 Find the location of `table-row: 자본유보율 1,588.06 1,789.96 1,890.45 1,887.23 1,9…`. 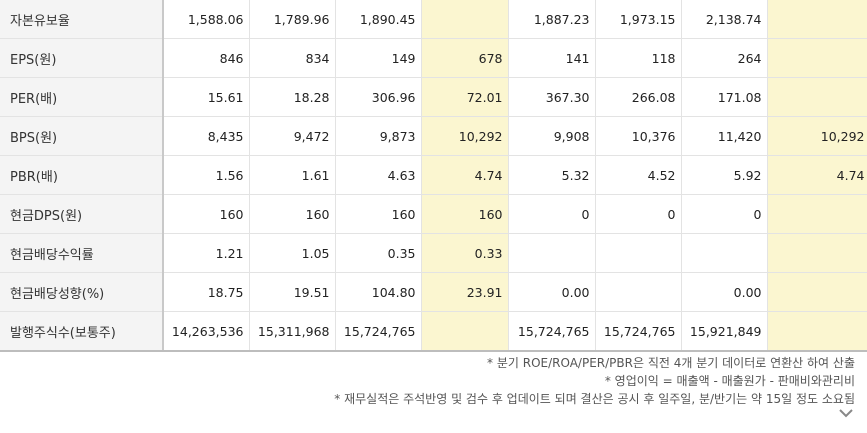

table-row: 자본유보율 1,588.06 1,789.96 1,890.45 1,887.23 1,9… is located at coordinates (433, 19).